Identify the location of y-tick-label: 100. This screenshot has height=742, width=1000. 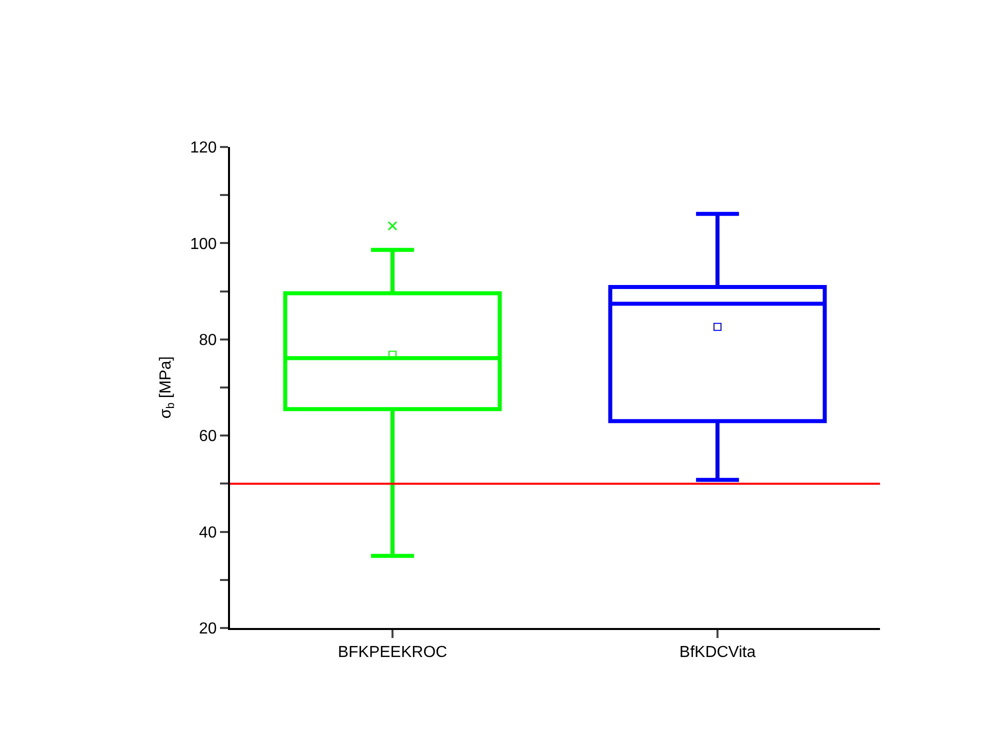
(203, 244).